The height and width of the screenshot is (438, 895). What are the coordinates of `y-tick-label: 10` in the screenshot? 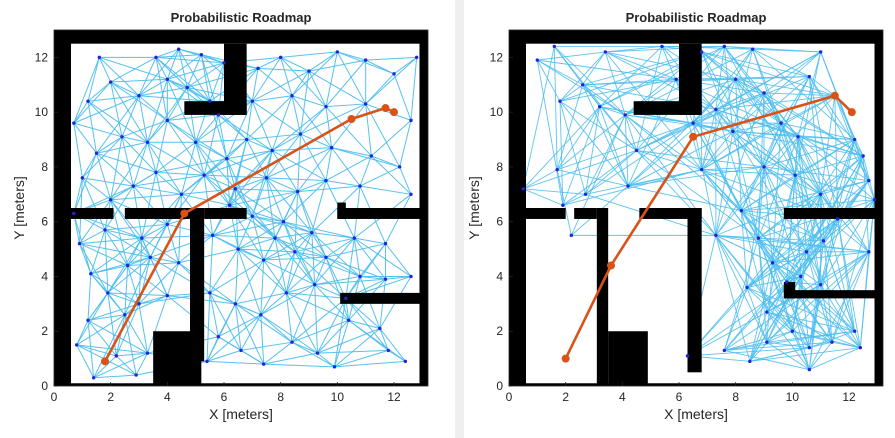 It's located at (42, 112).